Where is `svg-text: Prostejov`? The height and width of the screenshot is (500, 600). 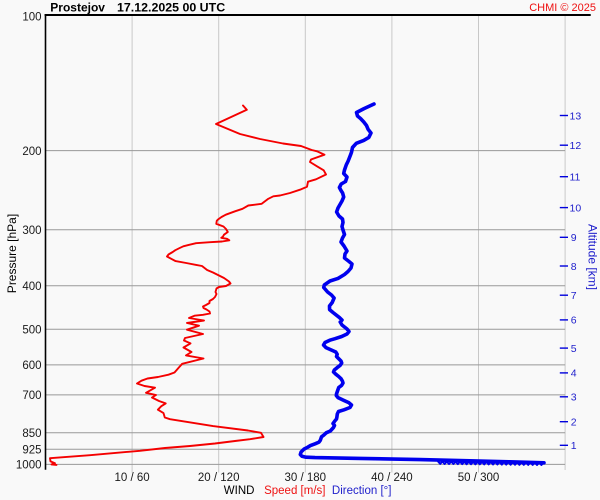
svg-text: Prostejov is located at coordinates (77, 8).